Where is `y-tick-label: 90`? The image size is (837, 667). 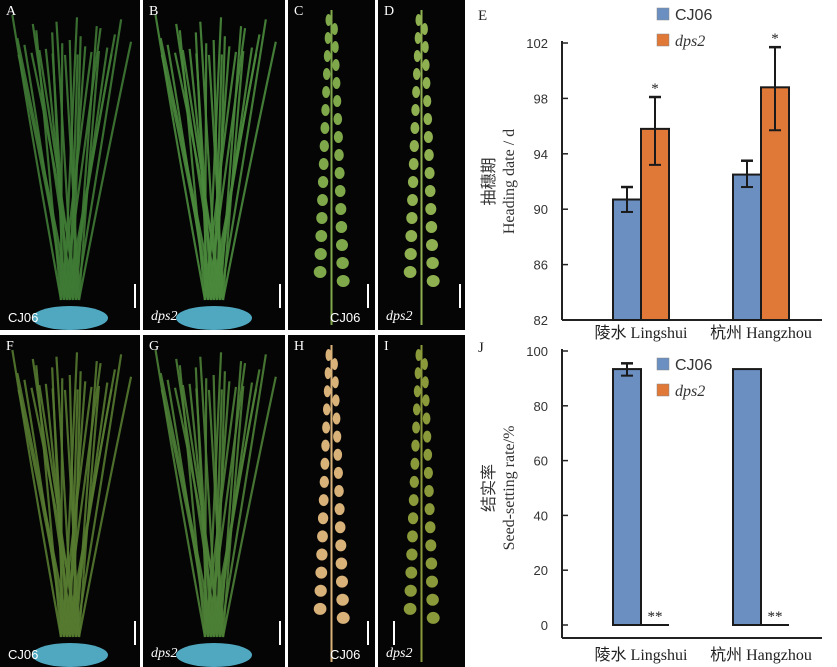
y-tick-label: 90 is located at coordinates (541, 209).